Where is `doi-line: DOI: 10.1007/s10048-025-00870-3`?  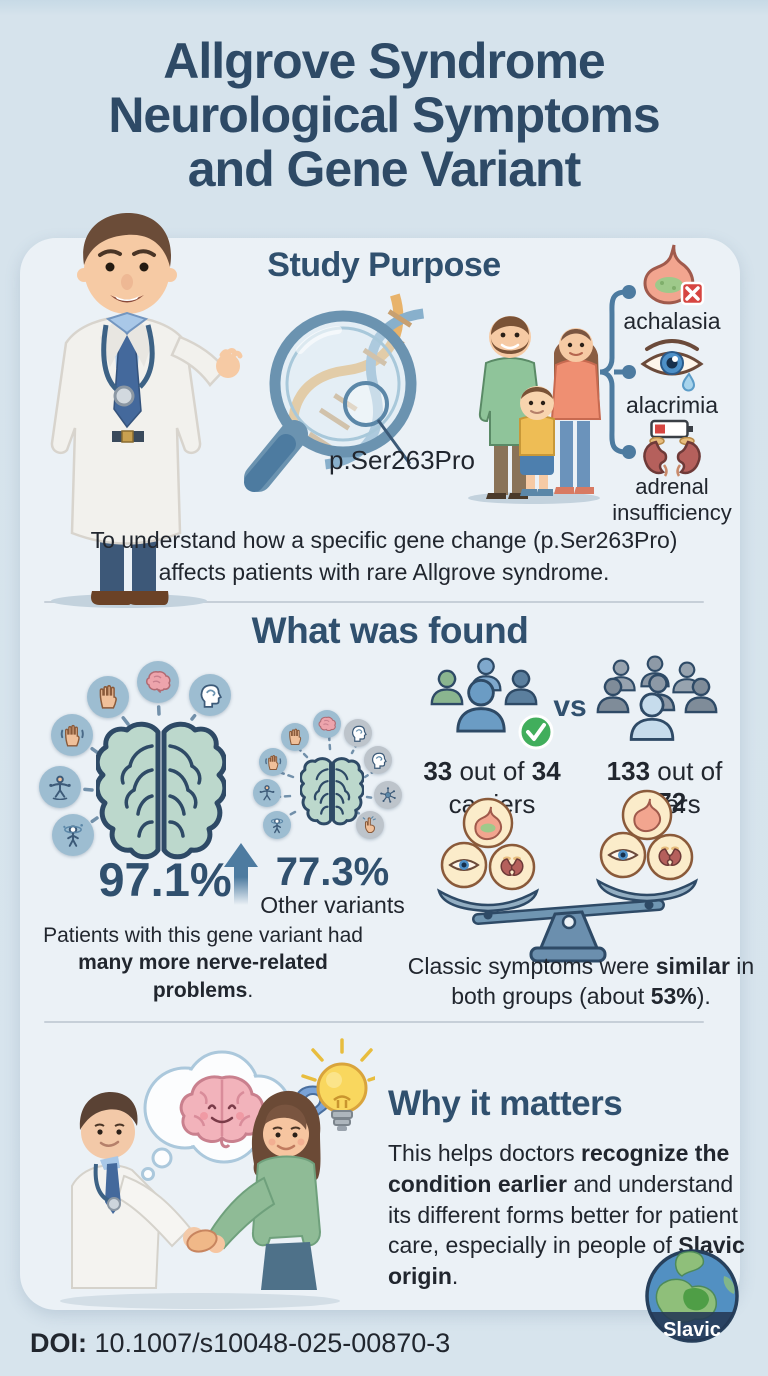
doi-line: DOI: 10.1007/s10048-025-00870-3 is located at coordinates (240, 1343).